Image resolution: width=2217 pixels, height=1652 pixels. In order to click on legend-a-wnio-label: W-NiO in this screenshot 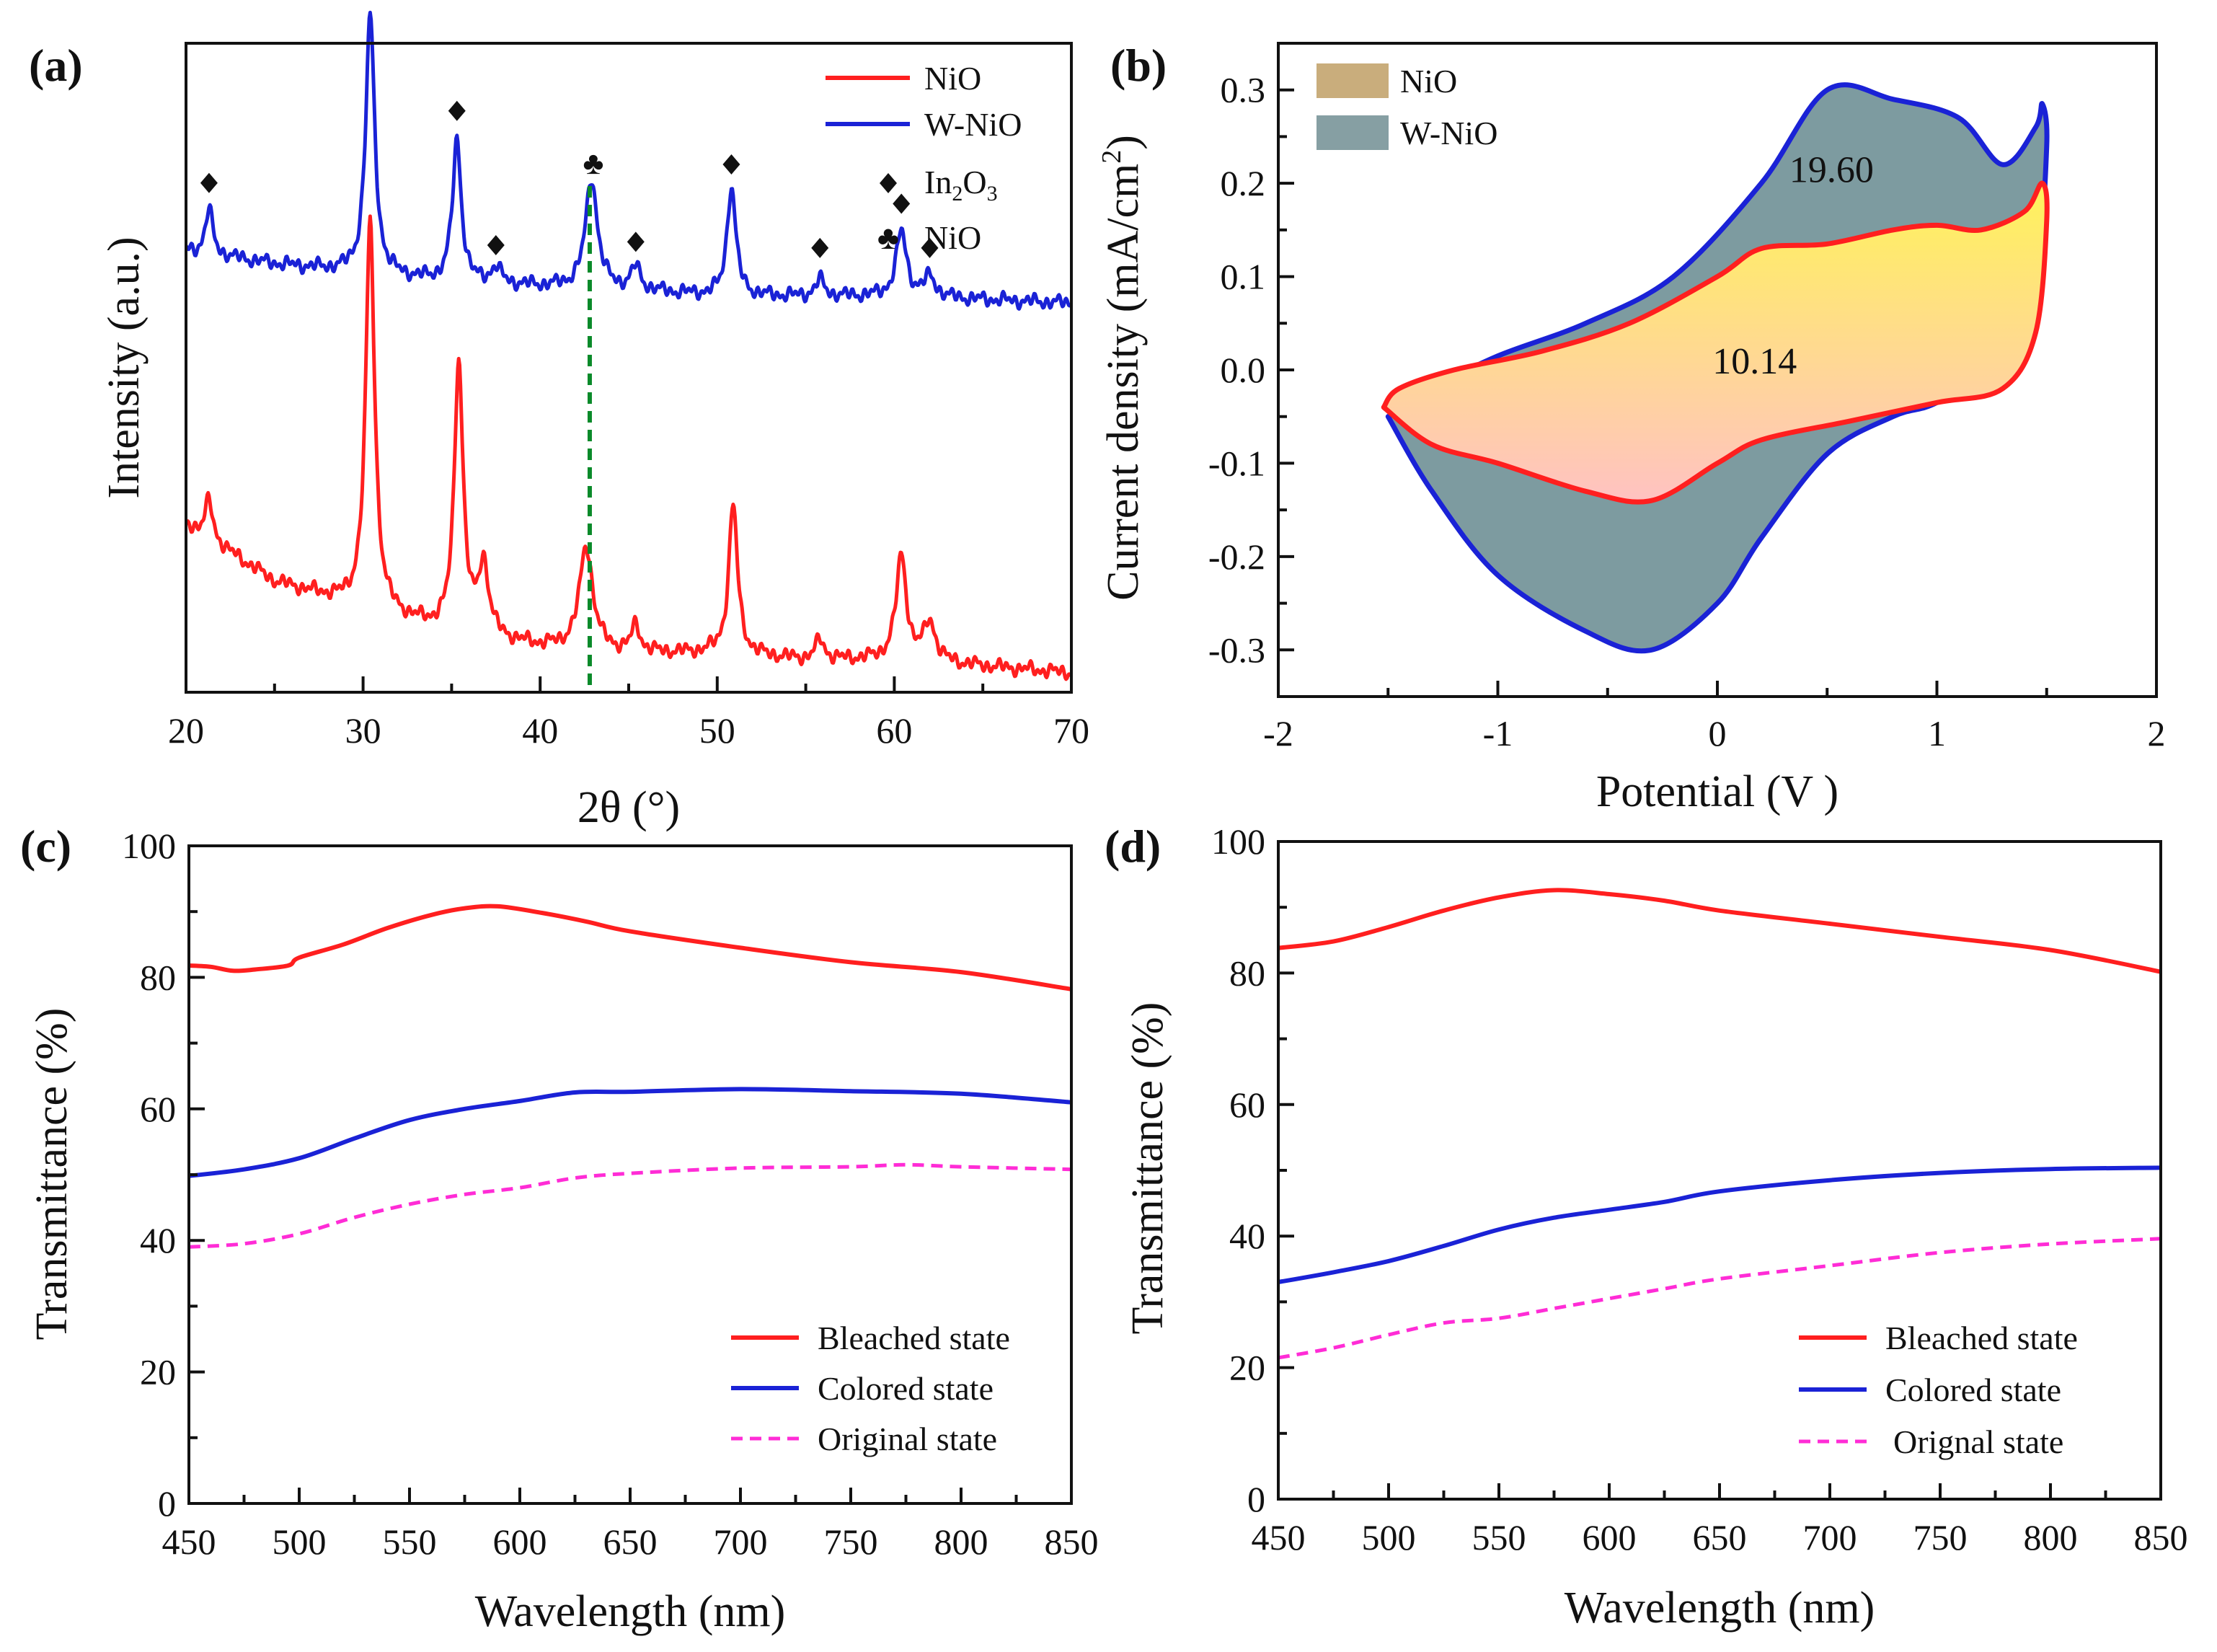, I will do `click(973, 125)`.